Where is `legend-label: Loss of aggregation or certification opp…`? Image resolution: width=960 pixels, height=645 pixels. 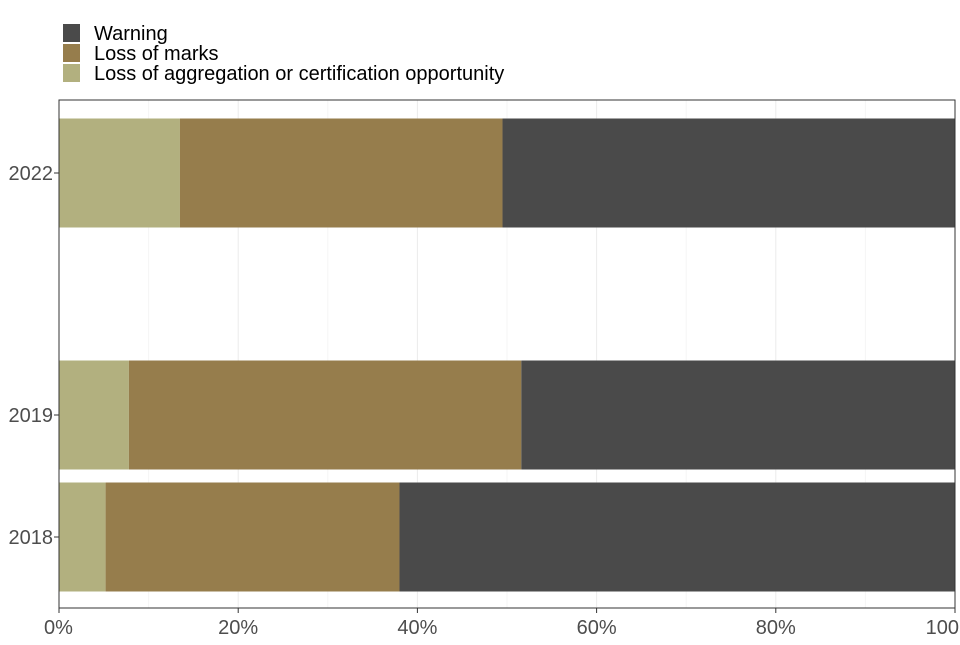 legend-label: Loss of aggregation or certification opp… is located at coordinates (299, 74).